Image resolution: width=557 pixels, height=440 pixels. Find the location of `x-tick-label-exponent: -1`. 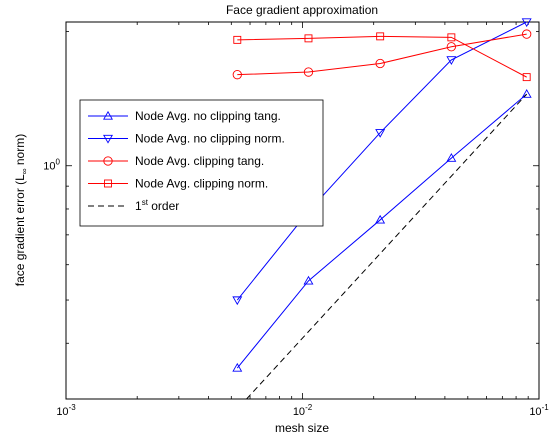

x-tick-label-exponent: -1 is located at coordinates (546, 407).